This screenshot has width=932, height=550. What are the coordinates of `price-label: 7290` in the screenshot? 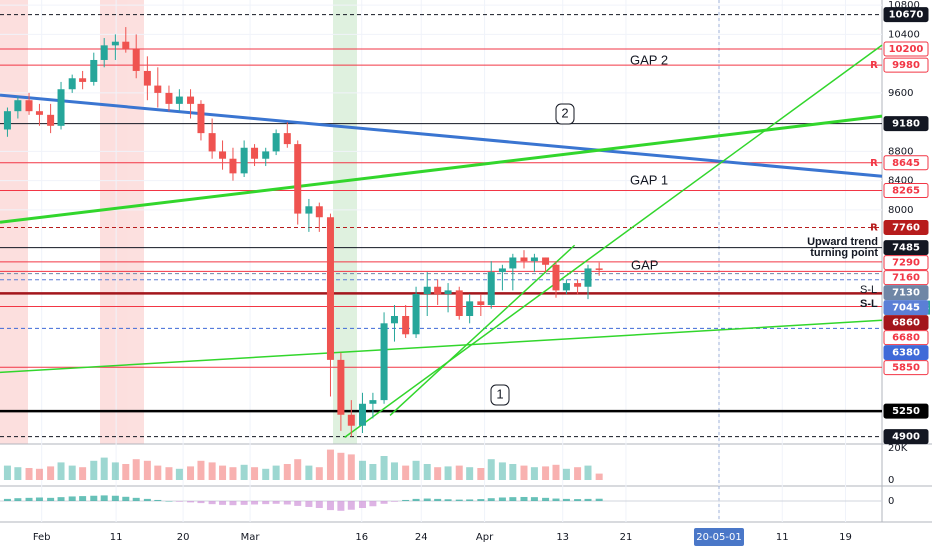 It's located at (906, 263).